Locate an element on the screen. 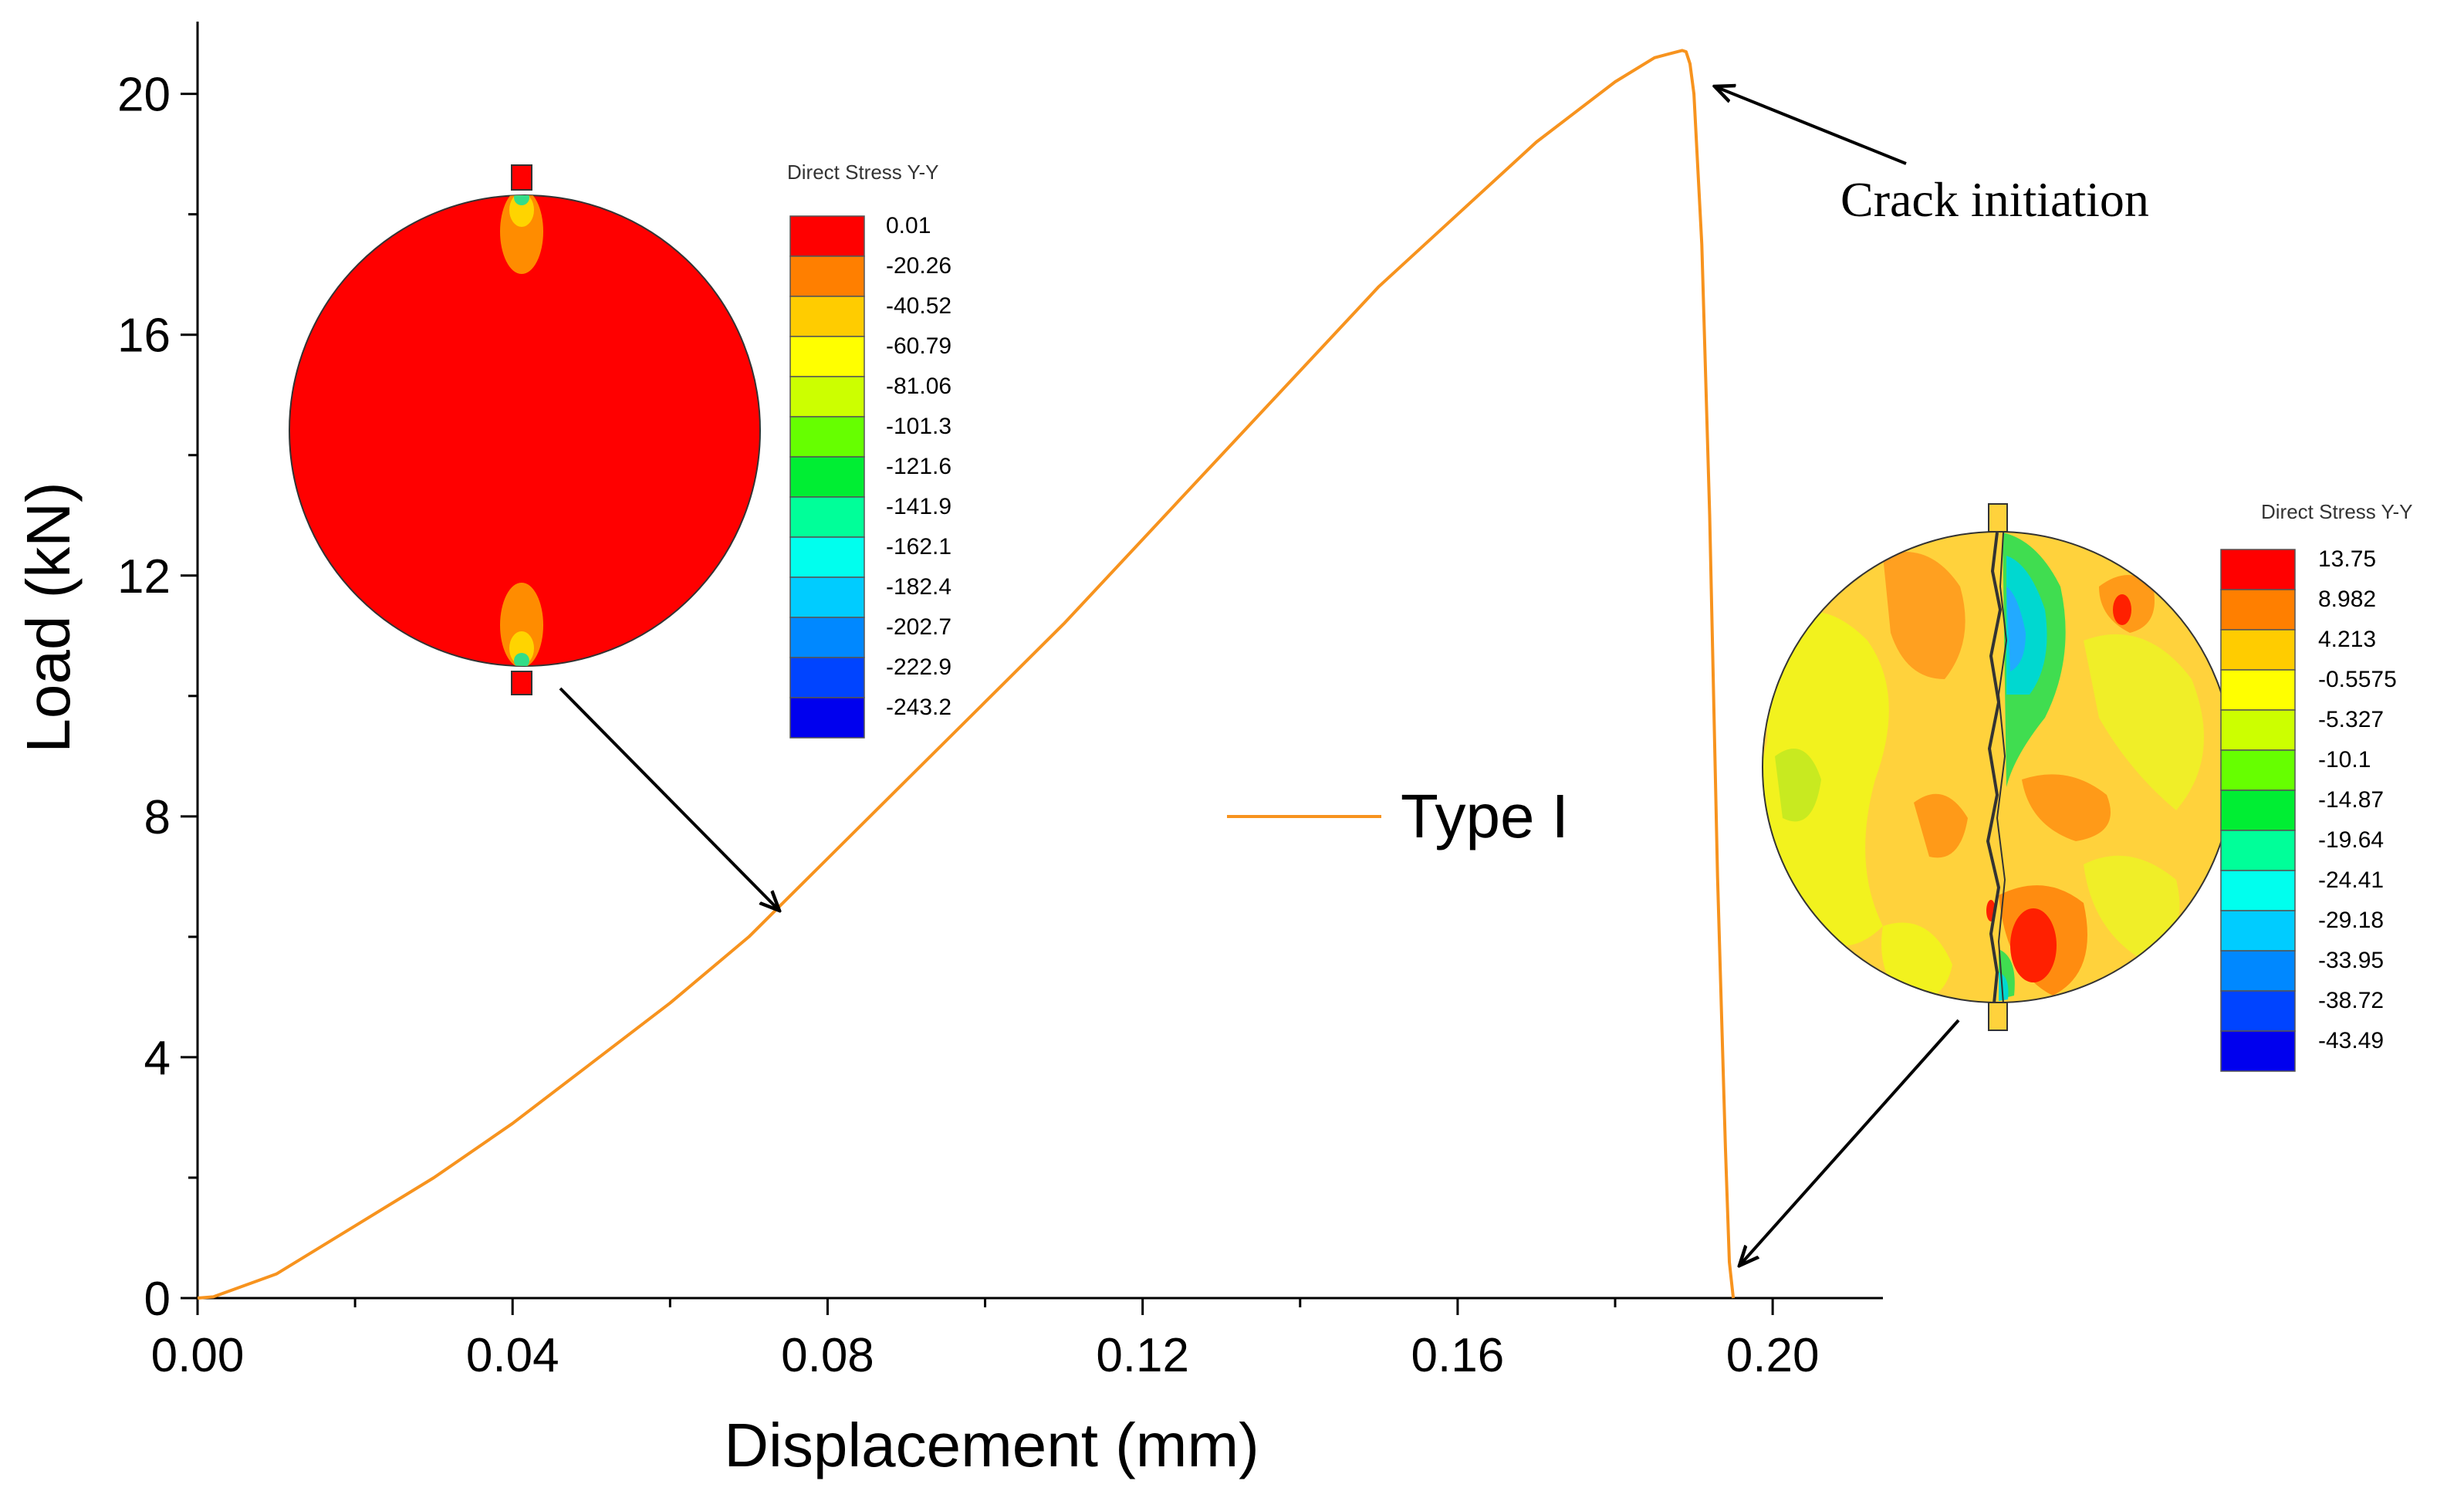  post-failure-disk is located at coordinates (1998, 767).